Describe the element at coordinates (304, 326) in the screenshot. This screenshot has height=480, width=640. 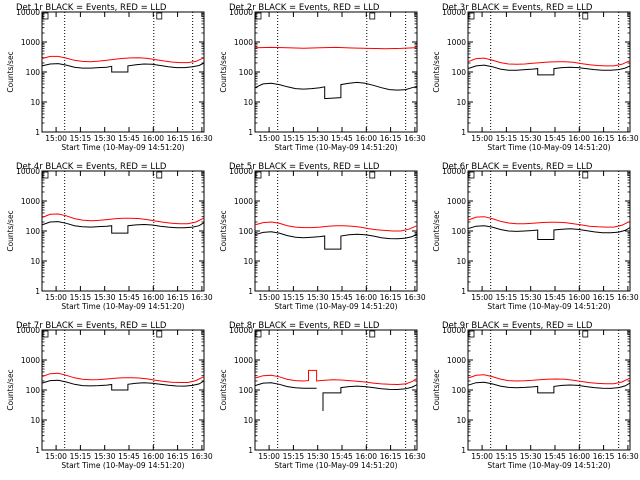
I see `panel-title: Det 8r BLACK = Events, RED = LLD` at that location.